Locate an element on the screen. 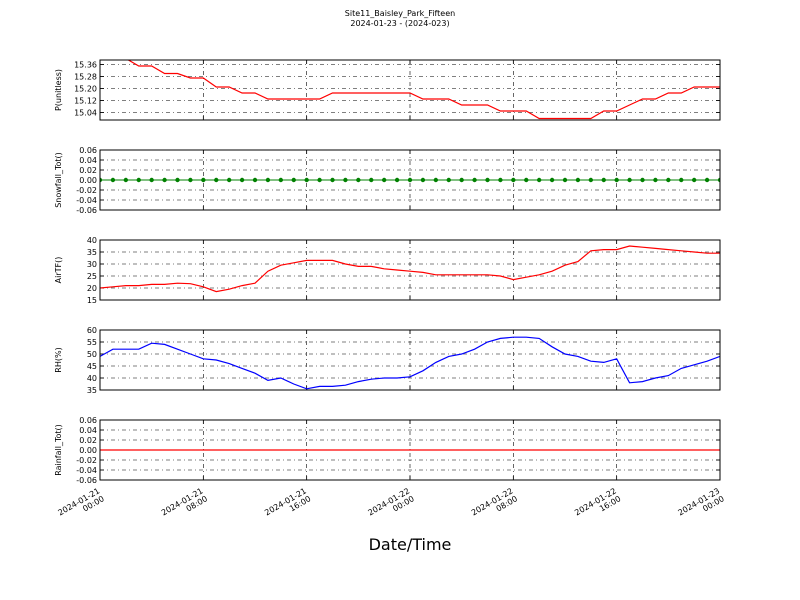 The image size is (800, 600). y-tick-label: 15.12 is located at coordinates (85, 101).